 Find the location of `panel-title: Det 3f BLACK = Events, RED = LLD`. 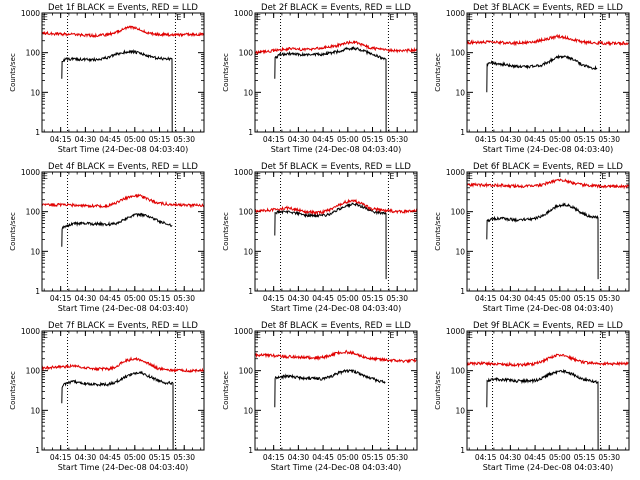

panel-title: Det 3f BLACK = Events, RED = LLD is located at coordinates (548, 8).